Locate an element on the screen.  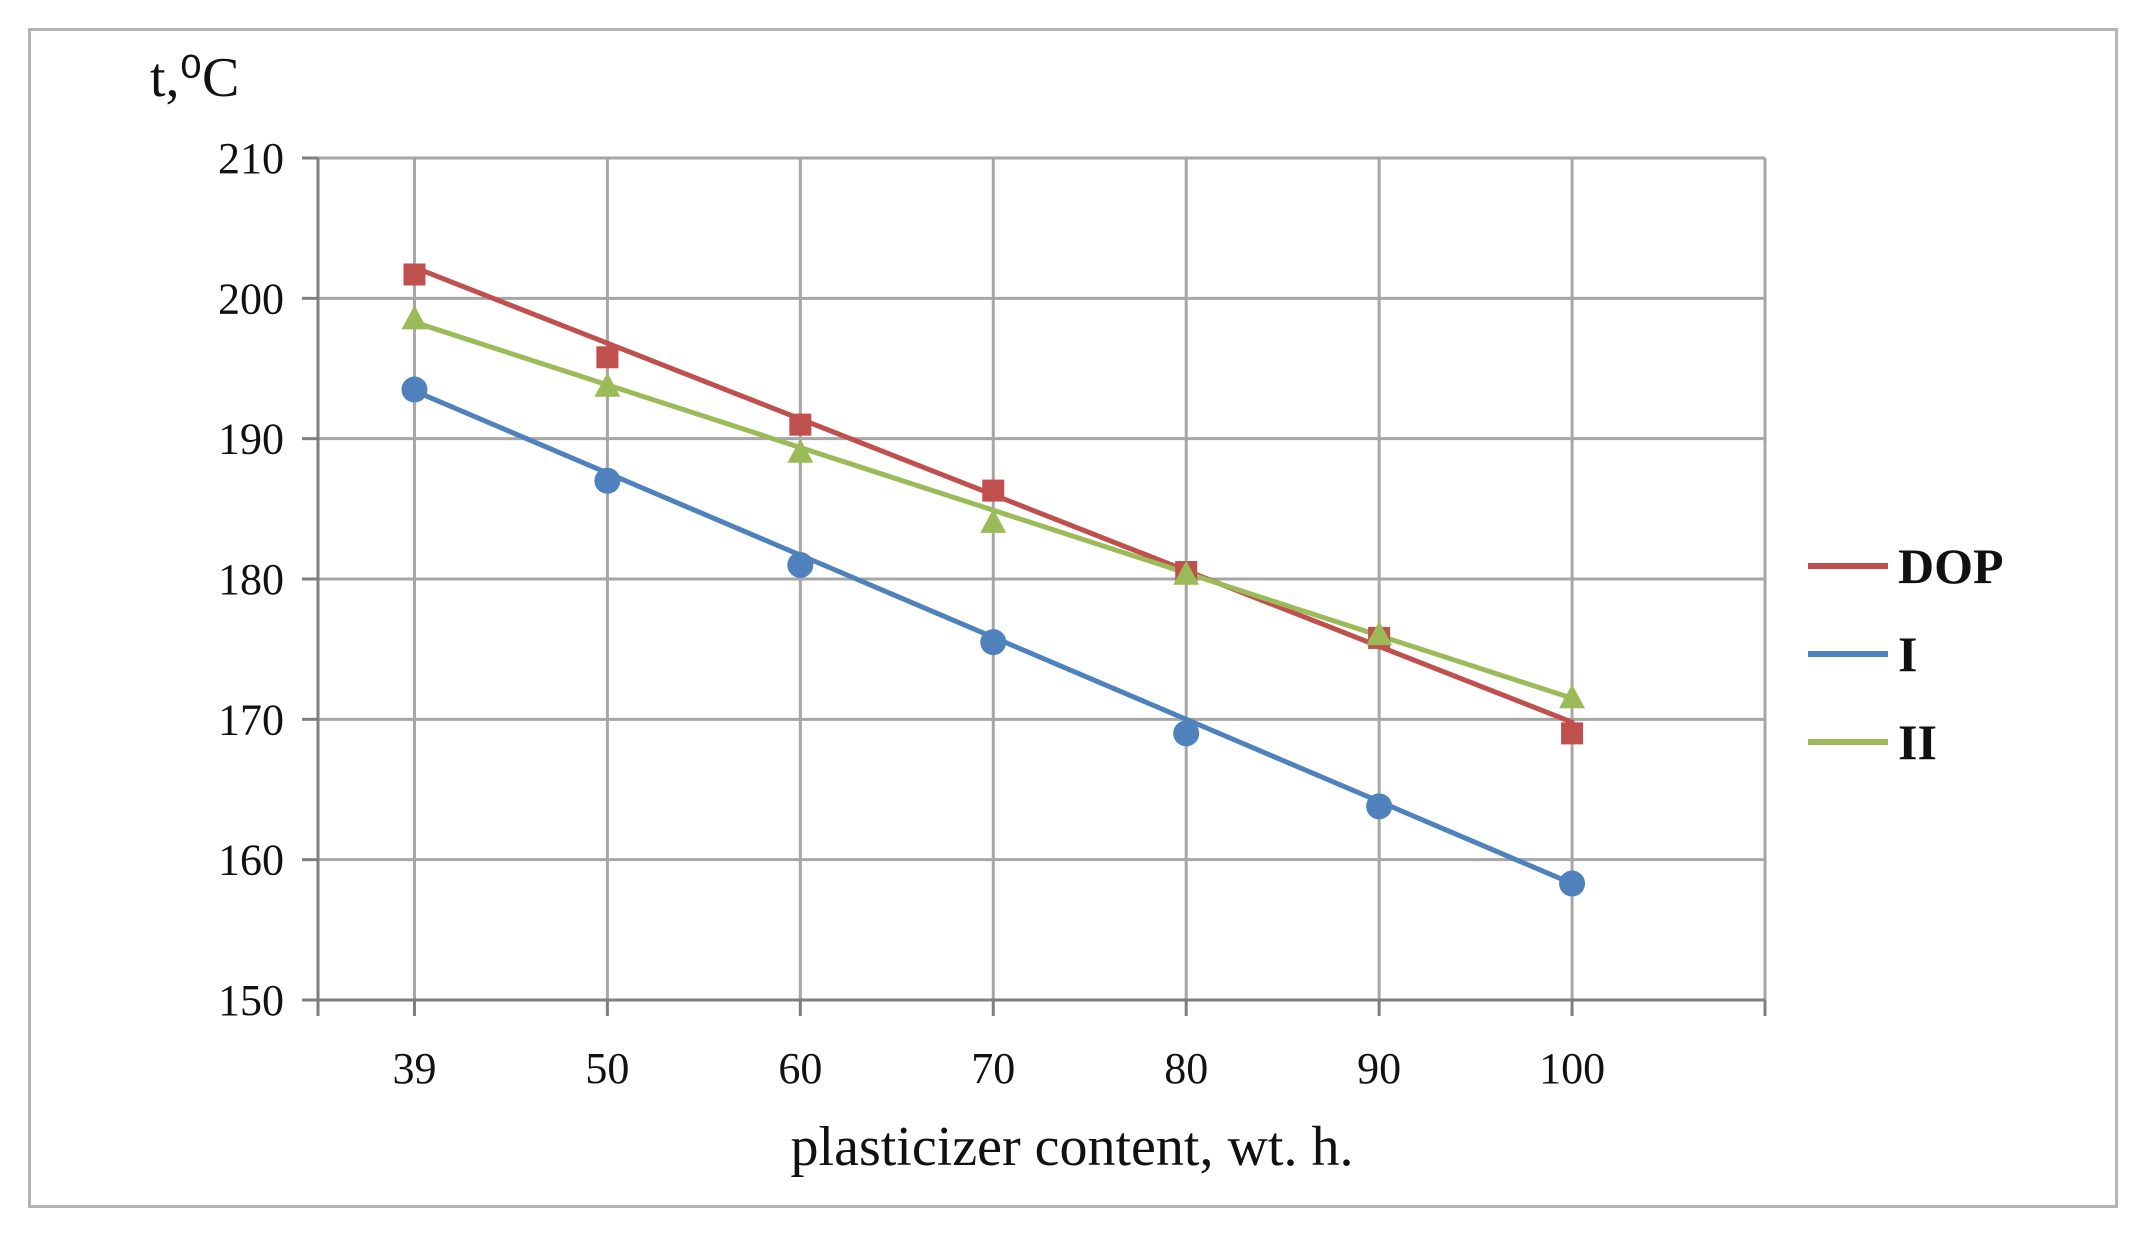
y-tick-label: 160 is located at coordinates (251, 860).